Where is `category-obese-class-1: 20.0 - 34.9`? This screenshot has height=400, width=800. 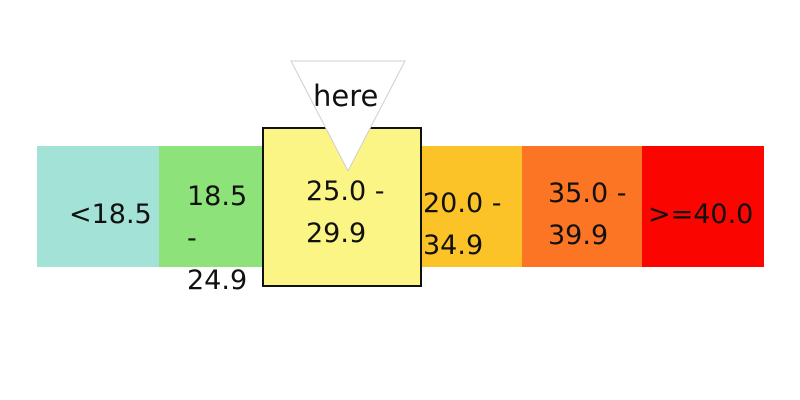
category-obese-class-1: 20.0 - 34.9 is located at coordinates (471, 206).